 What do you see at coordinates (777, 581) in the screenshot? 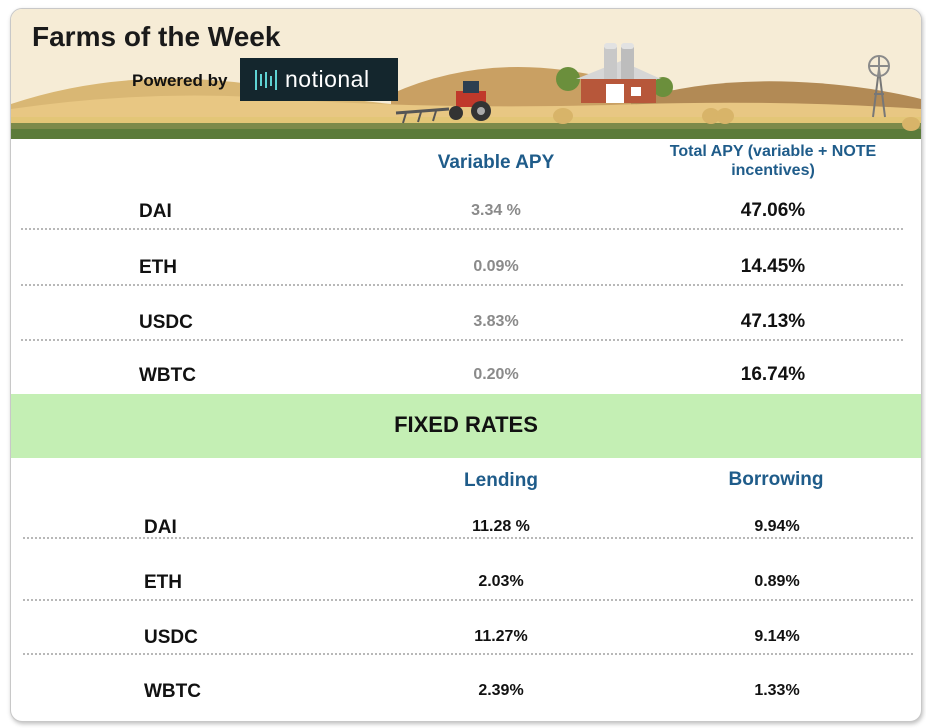
I see `borrowing-value: 0.89%` at bounding box center [777, 581].